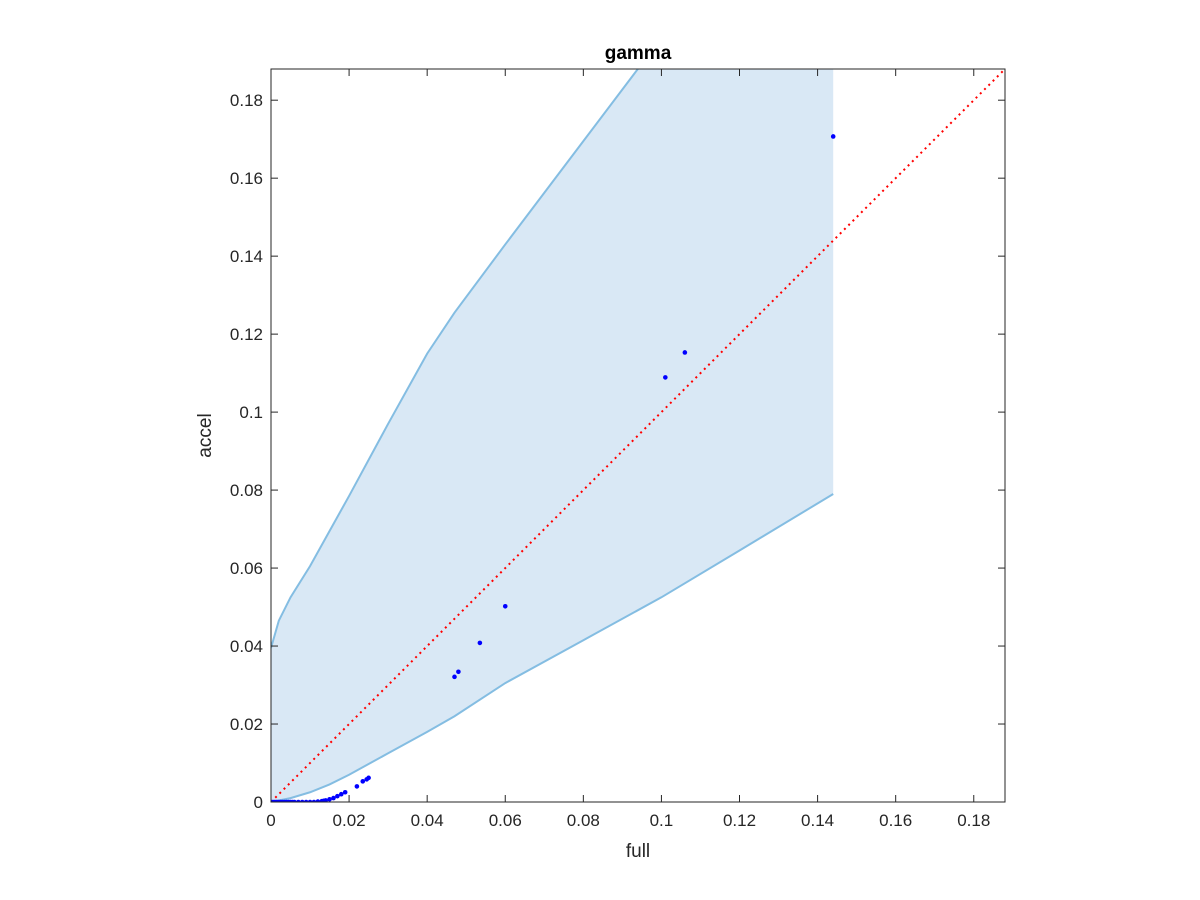 This screenshot has height=900, width=1200. Describe the element at coordinates (205, 435) in the screenshot. I see `y-axis-label: accel` at that location.